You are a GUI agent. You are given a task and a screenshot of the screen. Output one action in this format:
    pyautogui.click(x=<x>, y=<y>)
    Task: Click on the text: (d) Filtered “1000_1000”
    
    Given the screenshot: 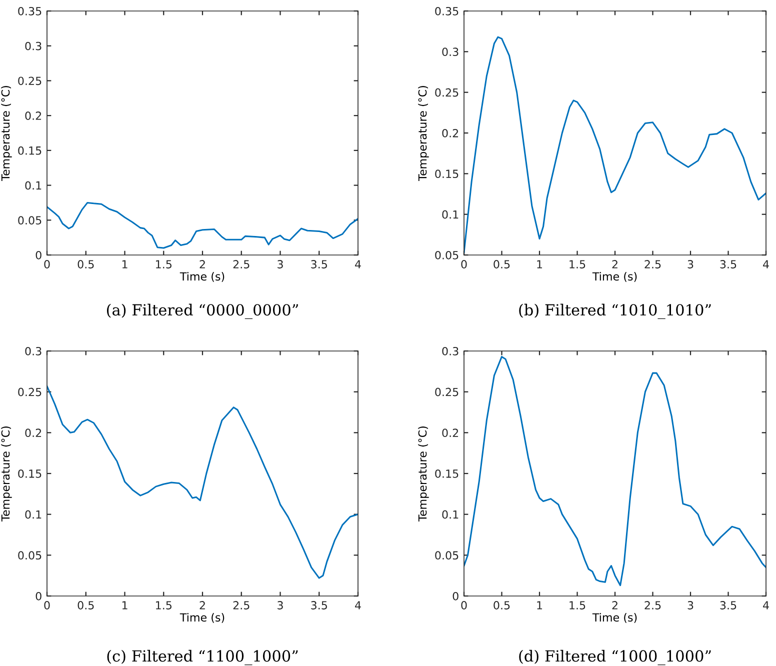 What is the action you would take?
    pyautogui.click(x=615, y=658)
    